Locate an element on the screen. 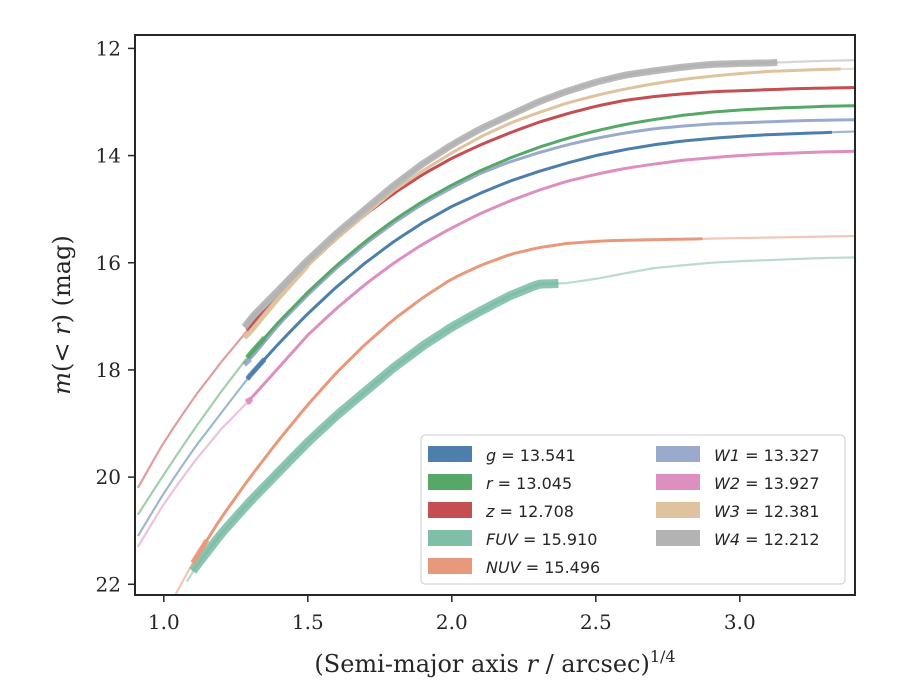 The height and width of the screenshot is (700, 900). x-tick-label: 2.0 is located at coordinates (452, 622).